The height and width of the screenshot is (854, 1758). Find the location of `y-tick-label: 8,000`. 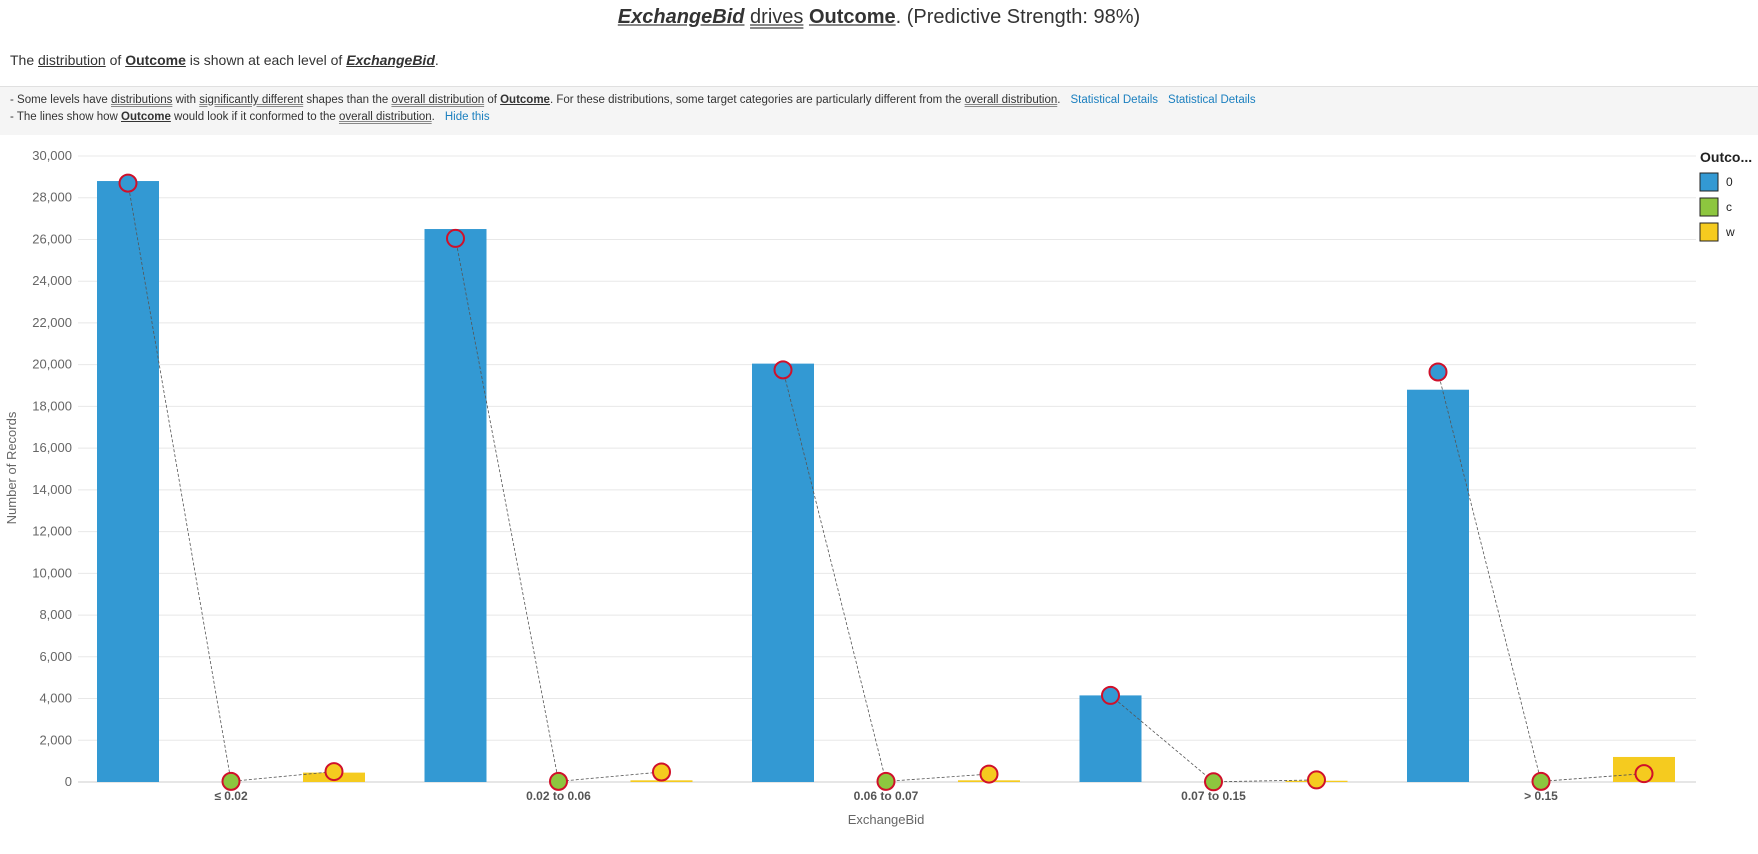

y-tick-label: 8,000 is located at coordinates (55, 614).